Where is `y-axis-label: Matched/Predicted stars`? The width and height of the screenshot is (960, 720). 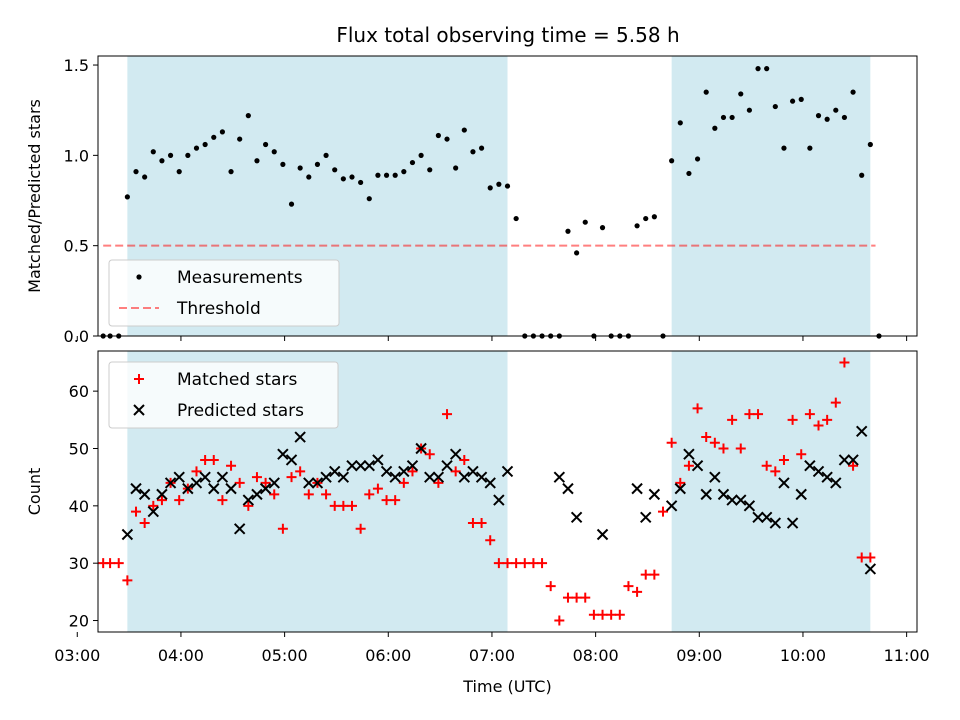
y-axis-label: Matched/Predicted stars is located at coordinates (34, 196).